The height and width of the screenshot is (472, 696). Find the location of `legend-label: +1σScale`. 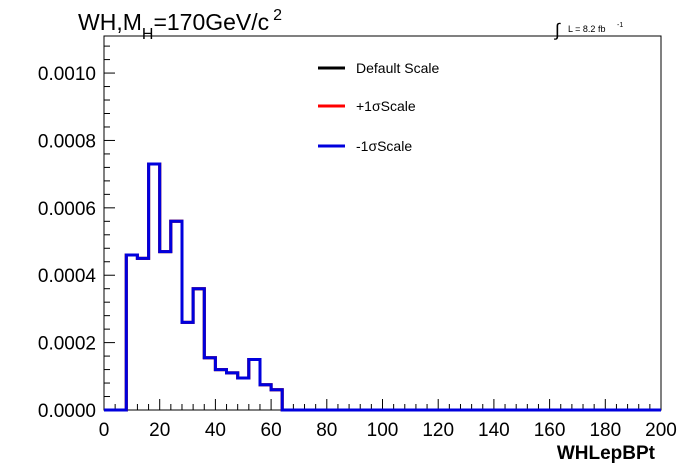

legend-label: +1σScale is located at coordinates (386, 106).